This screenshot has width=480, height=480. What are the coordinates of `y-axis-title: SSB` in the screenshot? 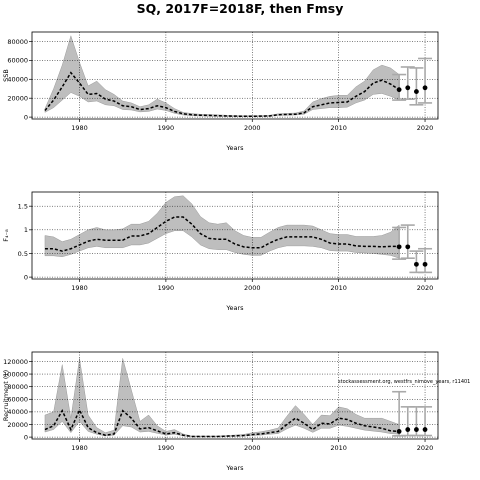 It's located at (6, 75).